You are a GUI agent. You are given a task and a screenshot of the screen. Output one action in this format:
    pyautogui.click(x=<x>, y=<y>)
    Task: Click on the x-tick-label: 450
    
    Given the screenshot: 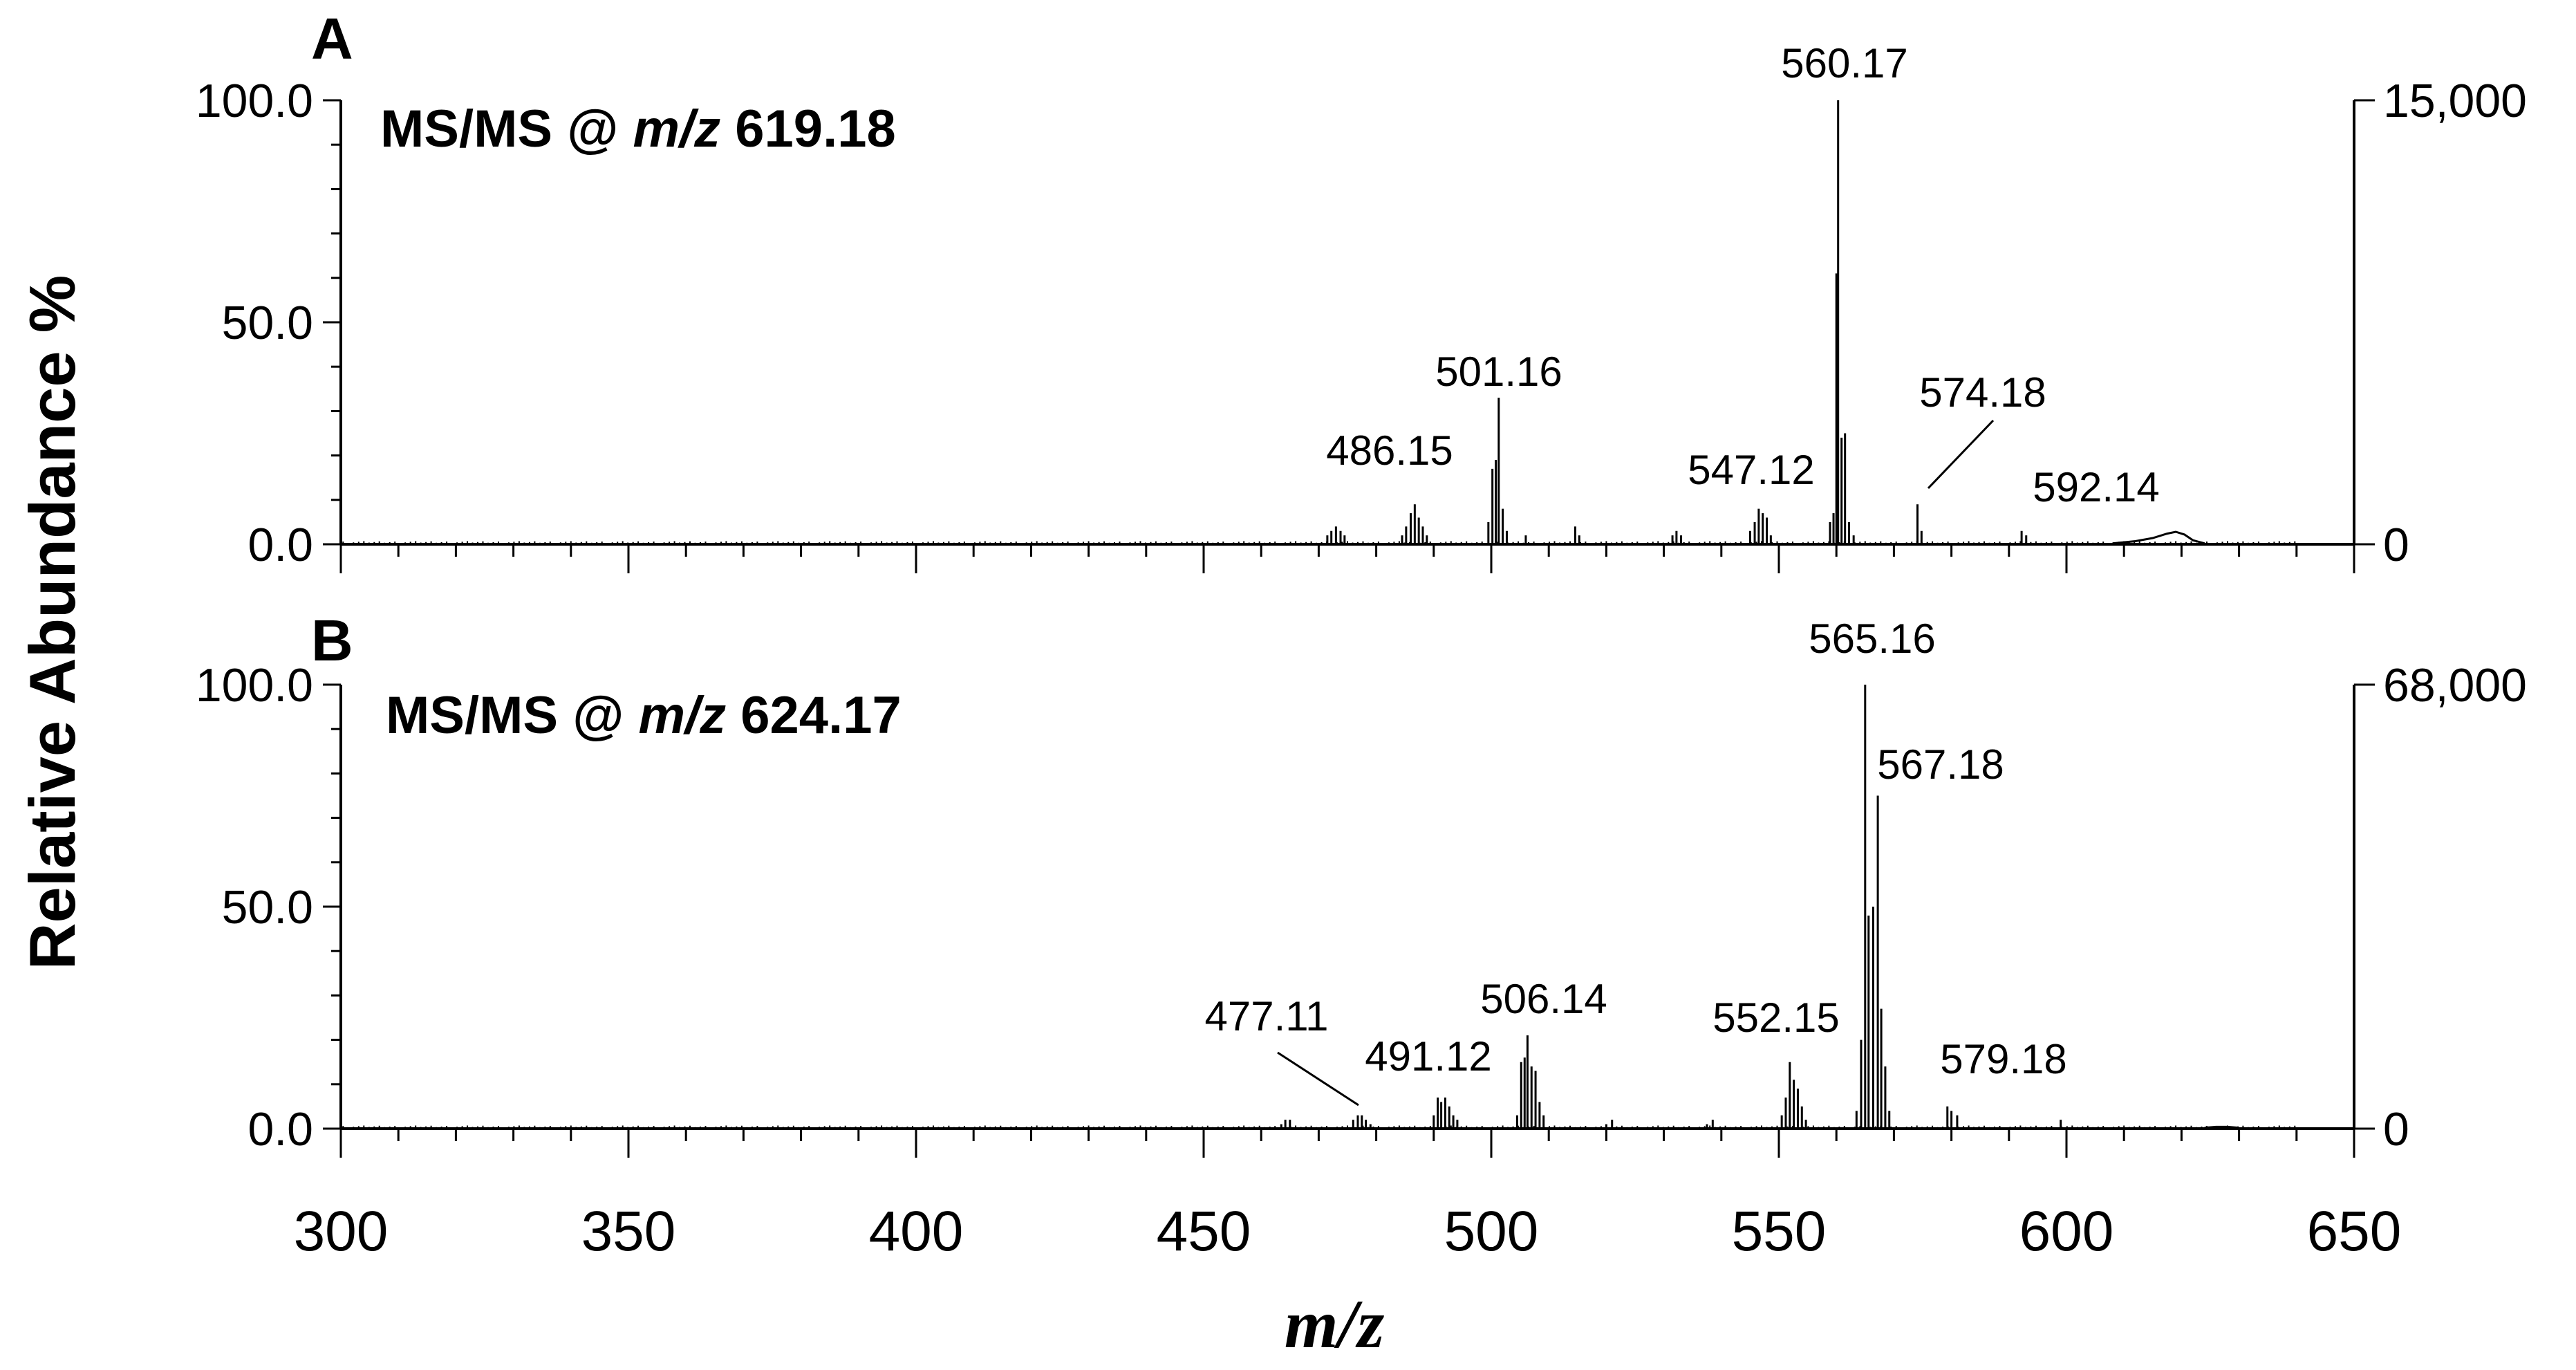 What is the action you would take?
    pyautogui.click(x=1204, y=1231)
    